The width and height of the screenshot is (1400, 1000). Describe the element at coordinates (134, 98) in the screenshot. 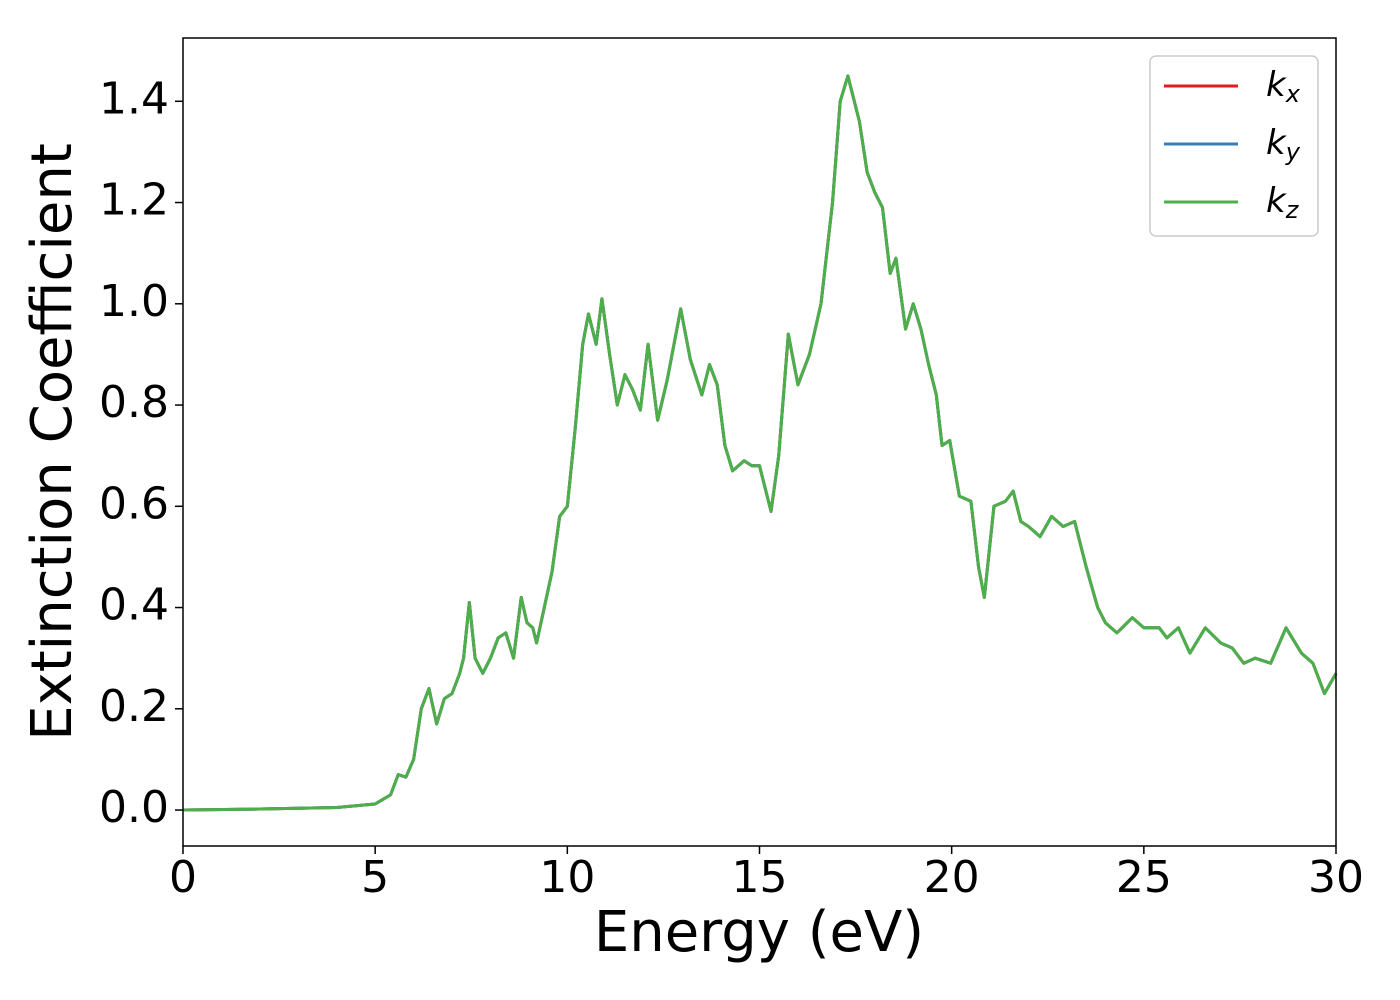

I see `y-tick-label: 1.4` at that location.